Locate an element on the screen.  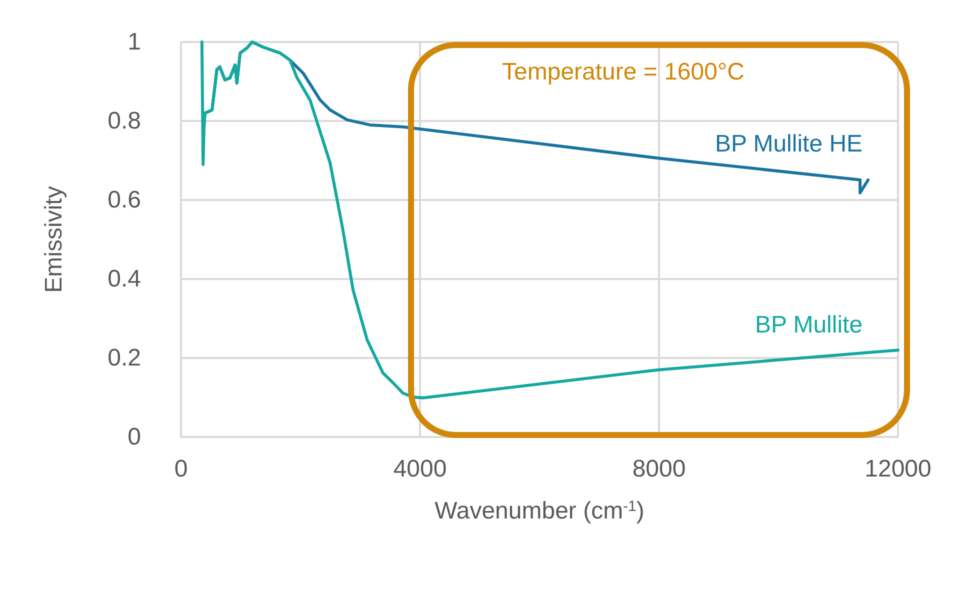
y-tick-label: 0.8 is located at coordinates (124, 121).